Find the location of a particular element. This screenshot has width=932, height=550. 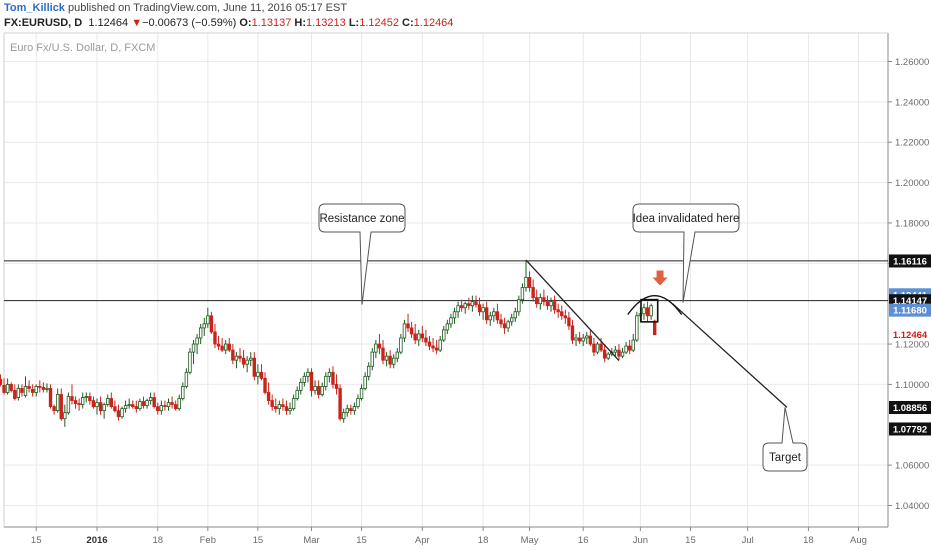

time-tick-label: Apr is located at coordinates (422, 540).